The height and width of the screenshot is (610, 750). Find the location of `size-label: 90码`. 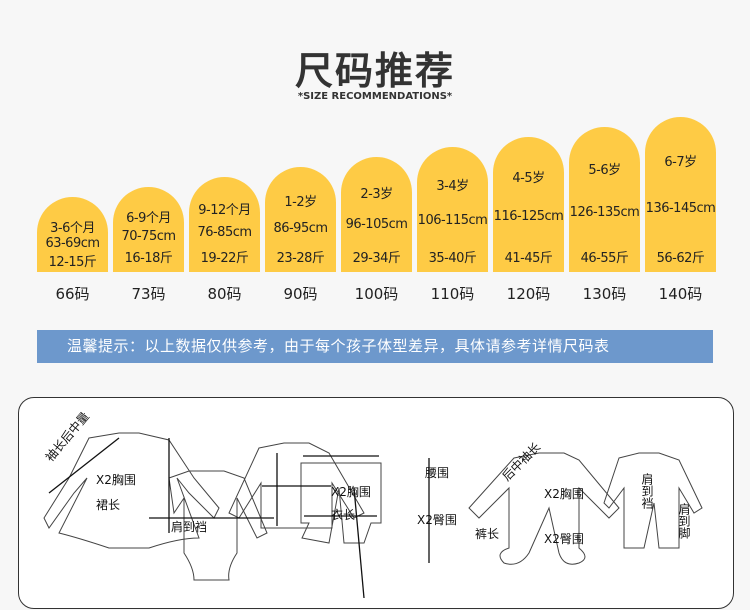

size-label: 90码 is located at coordinates (300, 294).